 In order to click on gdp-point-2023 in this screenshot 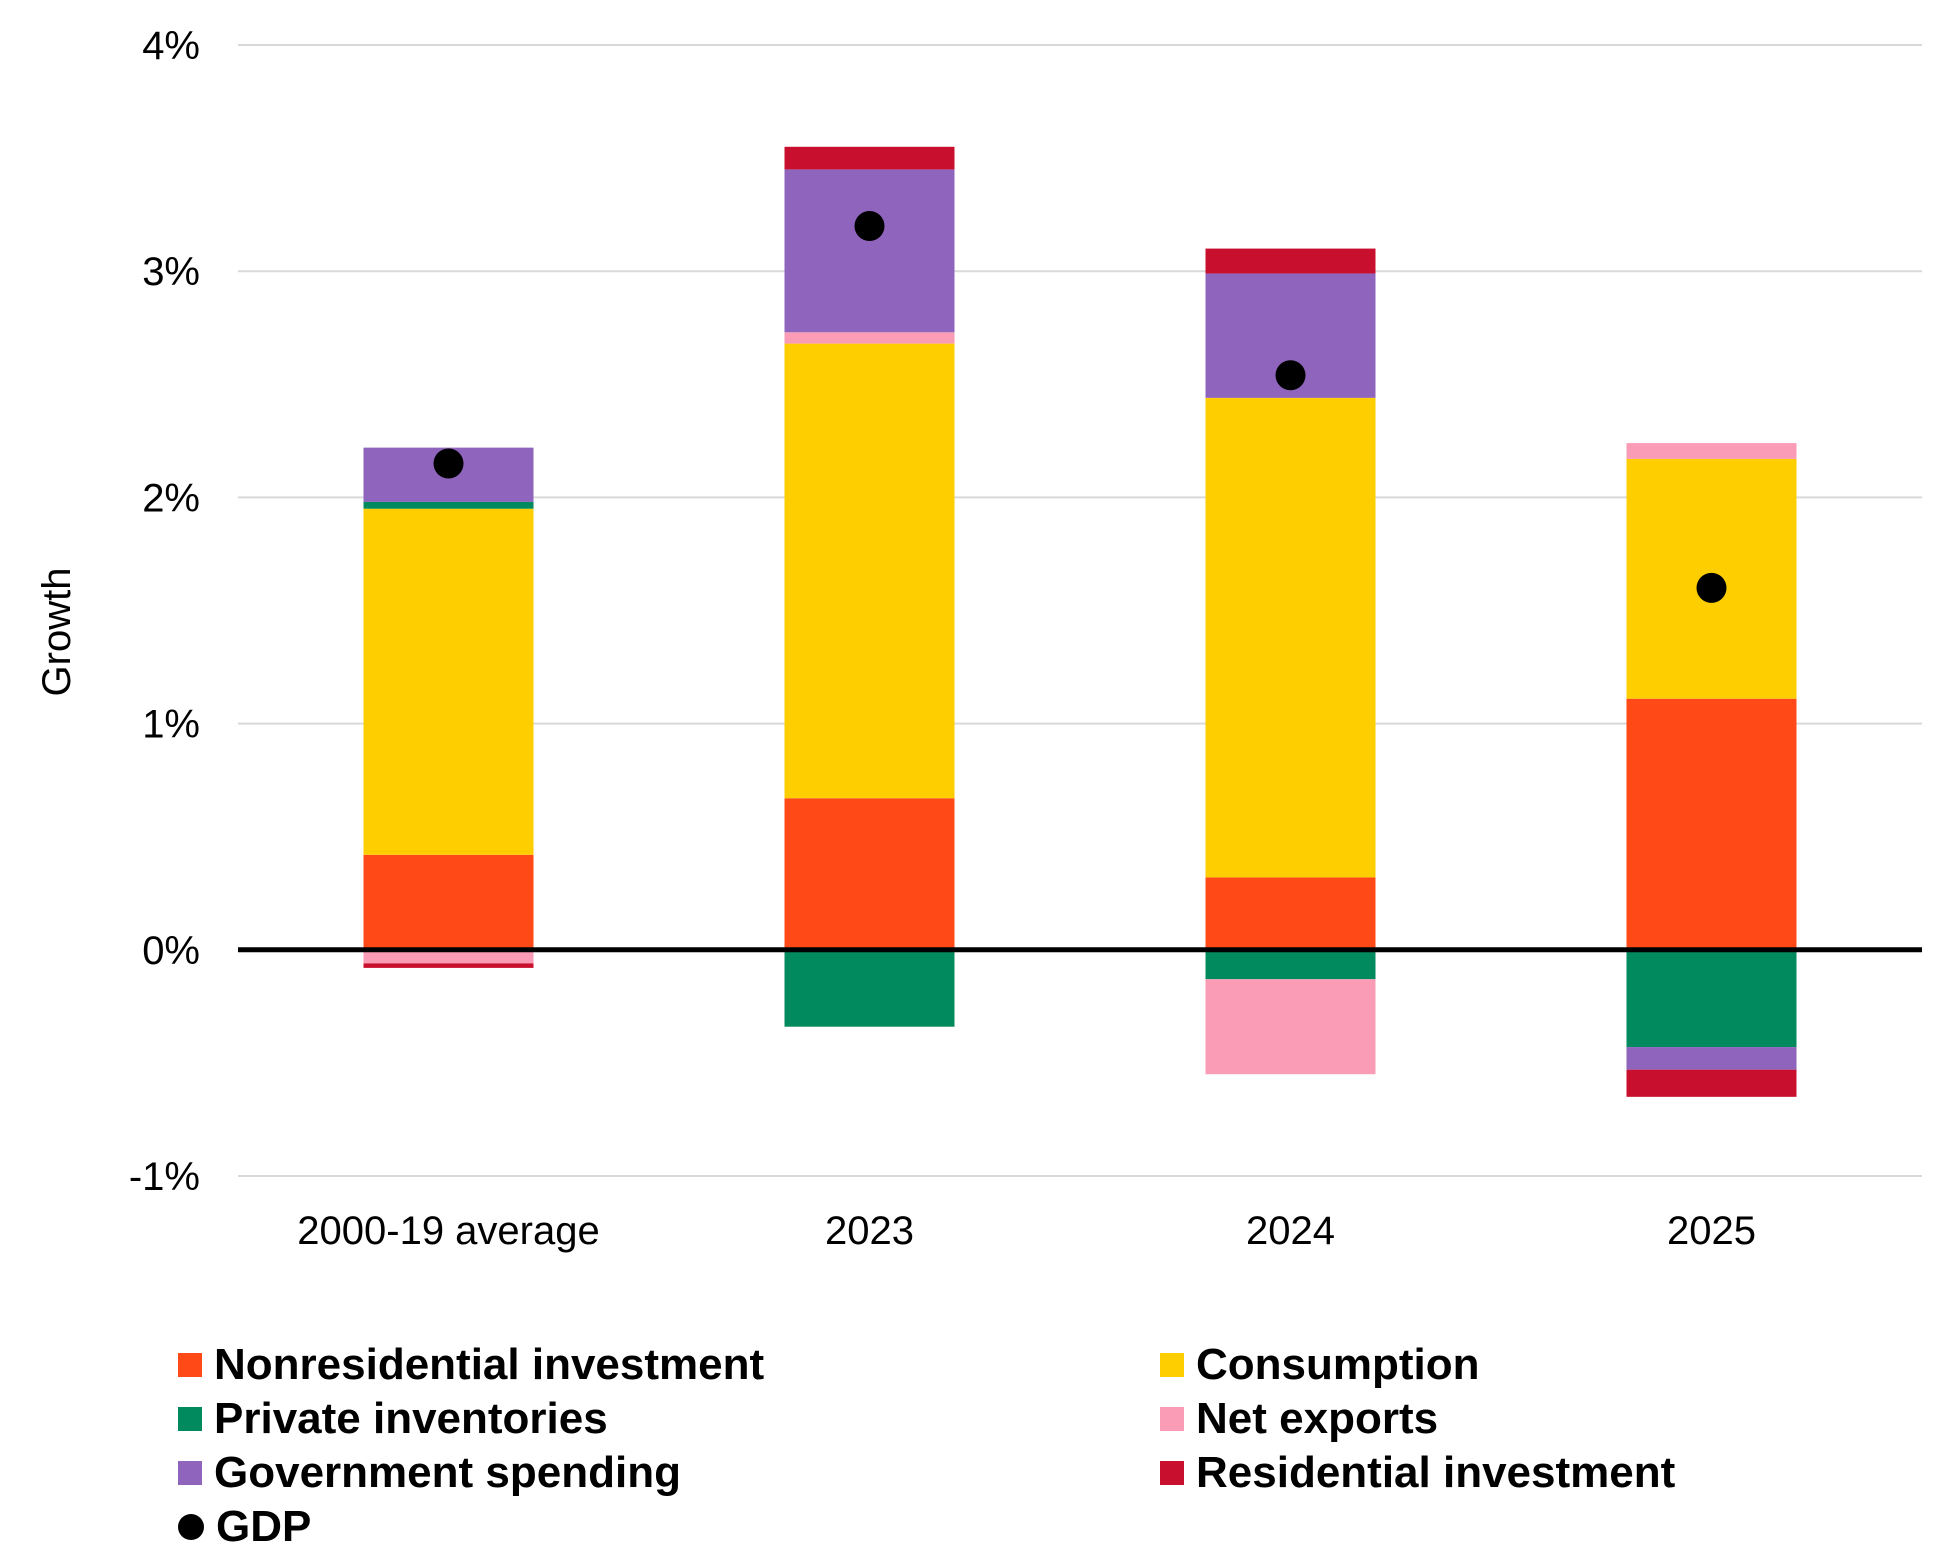, I will do `click(869, 225)`.